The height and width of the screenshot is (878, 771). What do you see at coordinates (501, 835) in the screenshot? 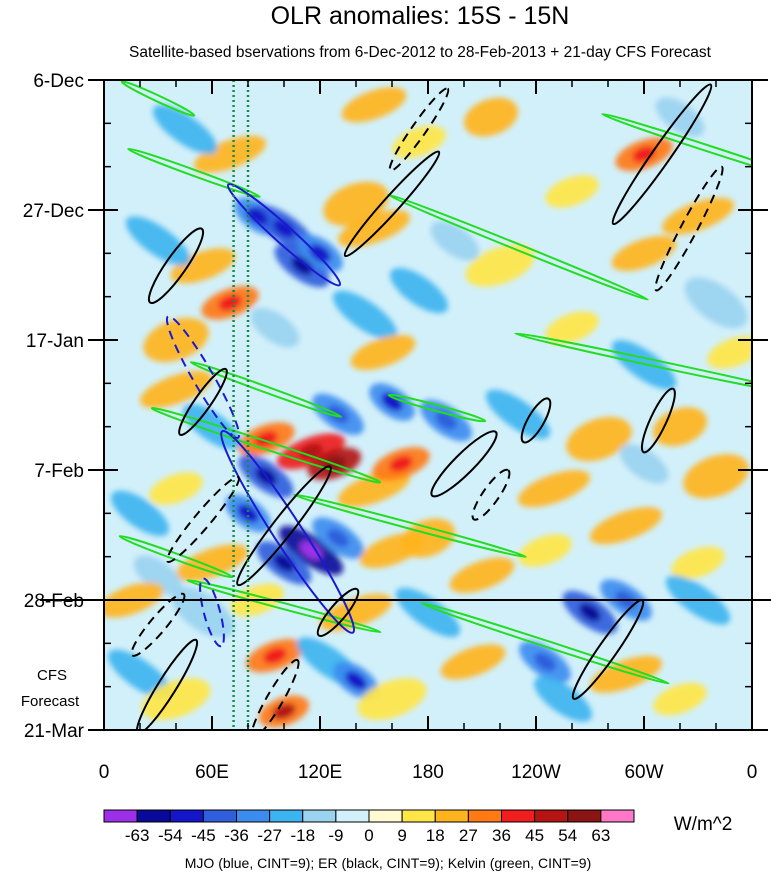
I see `colorbar-label: 36` at bounding box center [501, 835].